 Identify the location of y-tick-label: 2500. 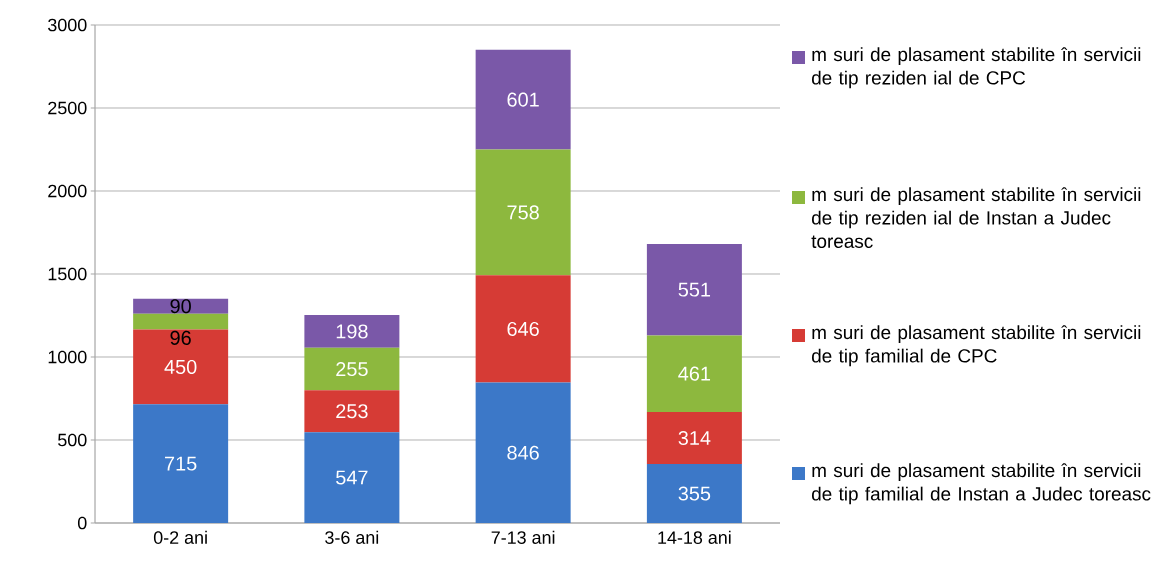
(67, 108).